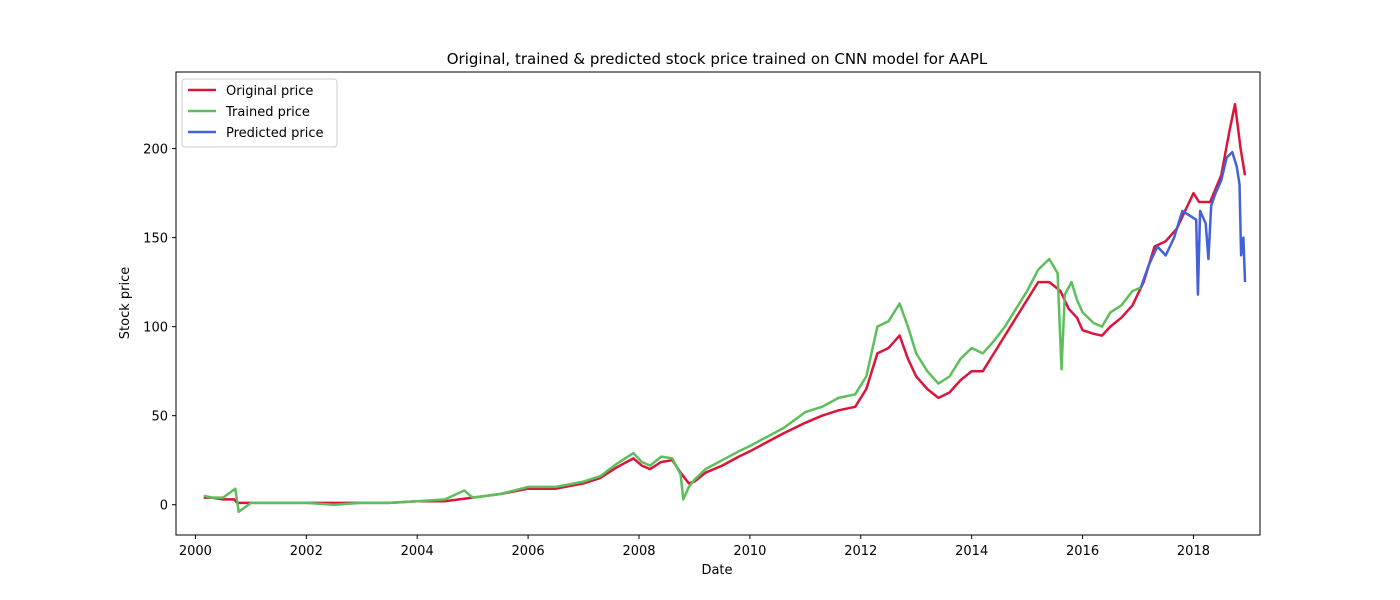 Image resolution: width=1400 pixels, height=600 pixels. What do you see at coordinates (275, 133) in the screenshot?
I see `legend-label-predicted: Predicted price` at bounding box center [275, 133].